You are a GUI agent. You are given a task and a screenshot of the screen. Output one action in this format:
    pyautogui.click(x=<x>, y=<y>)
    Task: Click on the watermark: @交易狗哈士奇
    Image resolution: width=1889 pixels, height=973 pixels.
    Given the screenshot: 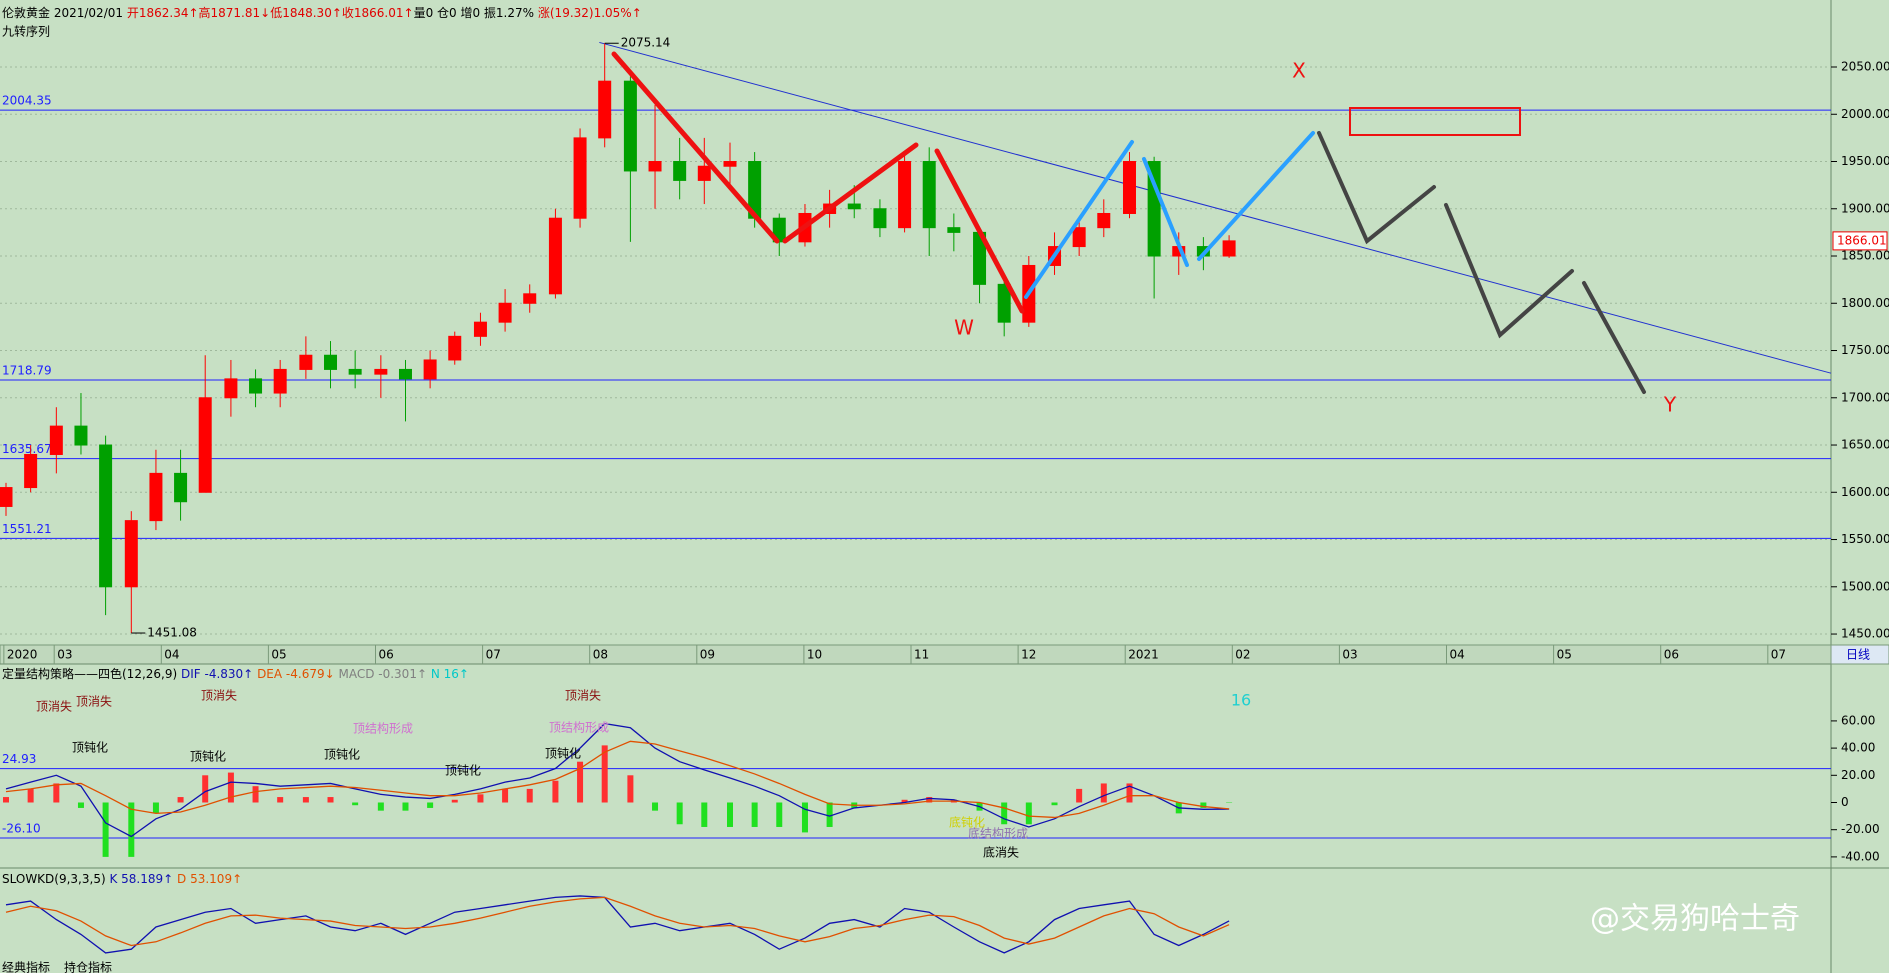 What is the action you would take?
    pyautogui.click(x=1695, y=919)
    